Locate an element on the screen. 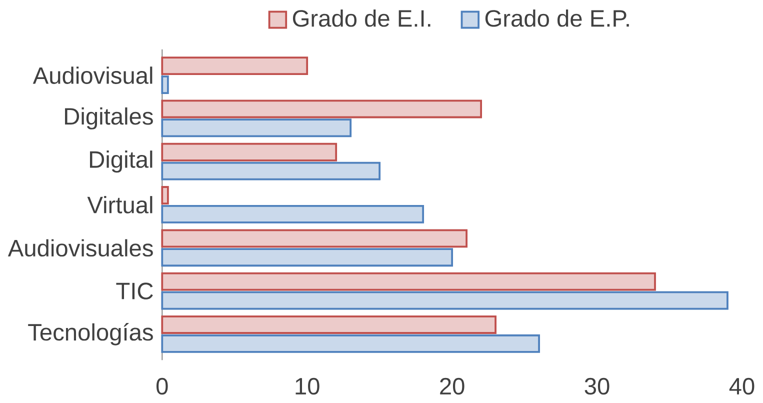 The height and width of the screenshot is (403, 763). x-tick-label: 10 is located at coordinates (308, 386).